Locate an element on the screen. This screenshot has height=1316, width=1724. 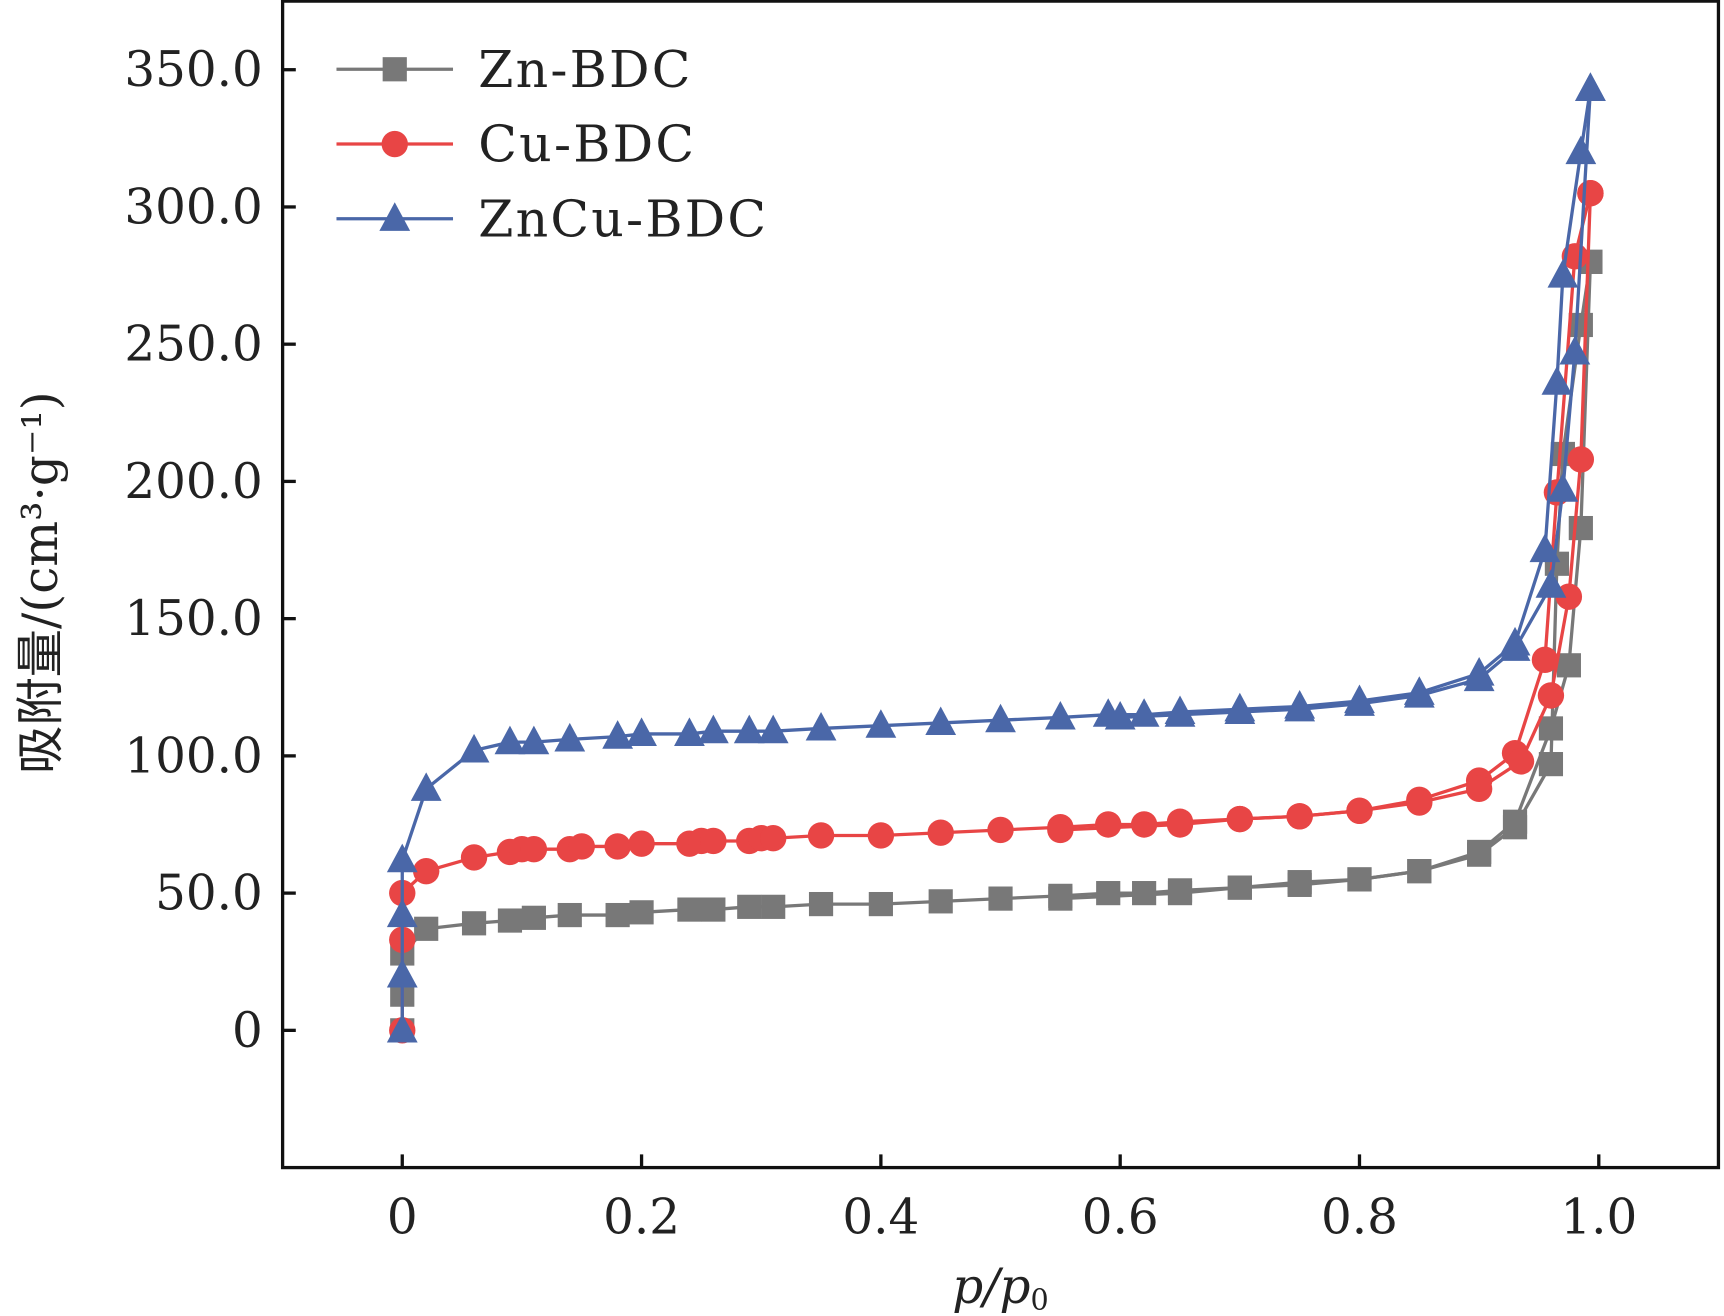
x-tick-label: 1.0 is located at coordinates (1598, 1218).